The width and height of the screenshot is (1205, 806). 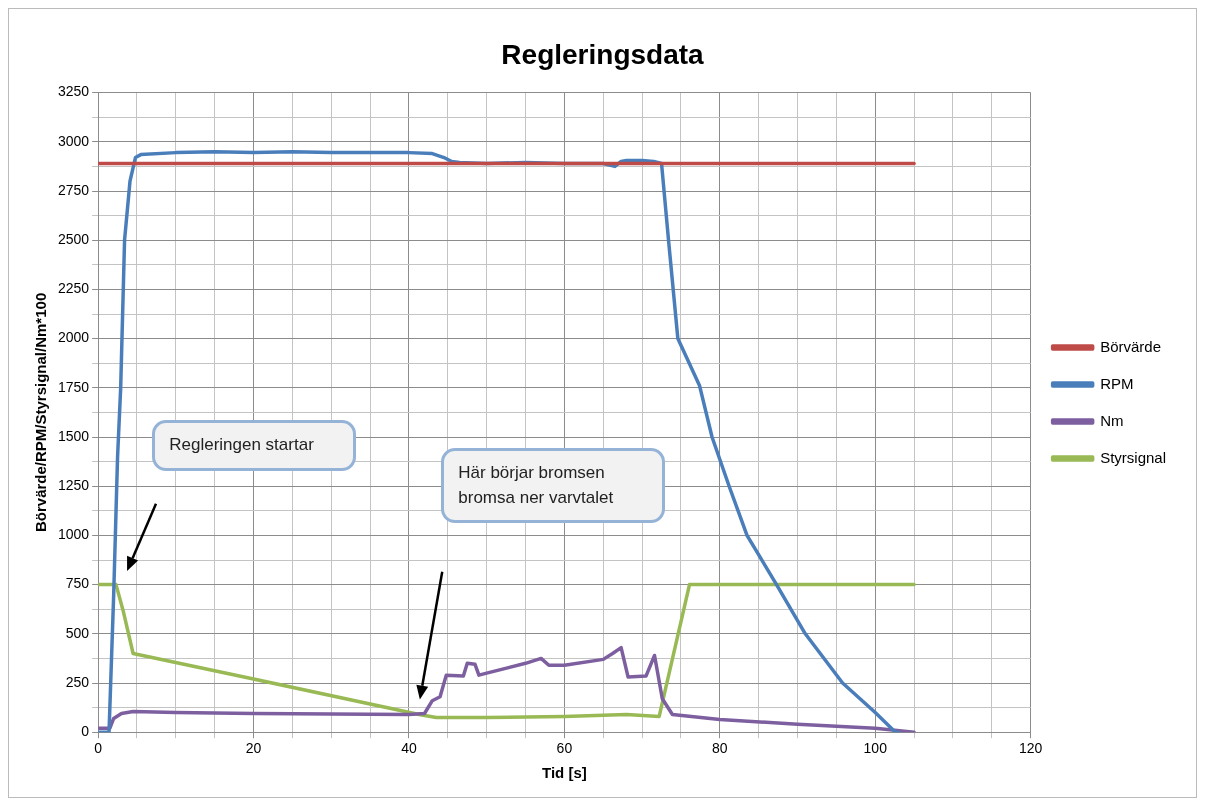 What do you see at coordinates (73, 534) in the screenshot?
I see `y-tick-label: 1000` at bounding box center [73, 534].